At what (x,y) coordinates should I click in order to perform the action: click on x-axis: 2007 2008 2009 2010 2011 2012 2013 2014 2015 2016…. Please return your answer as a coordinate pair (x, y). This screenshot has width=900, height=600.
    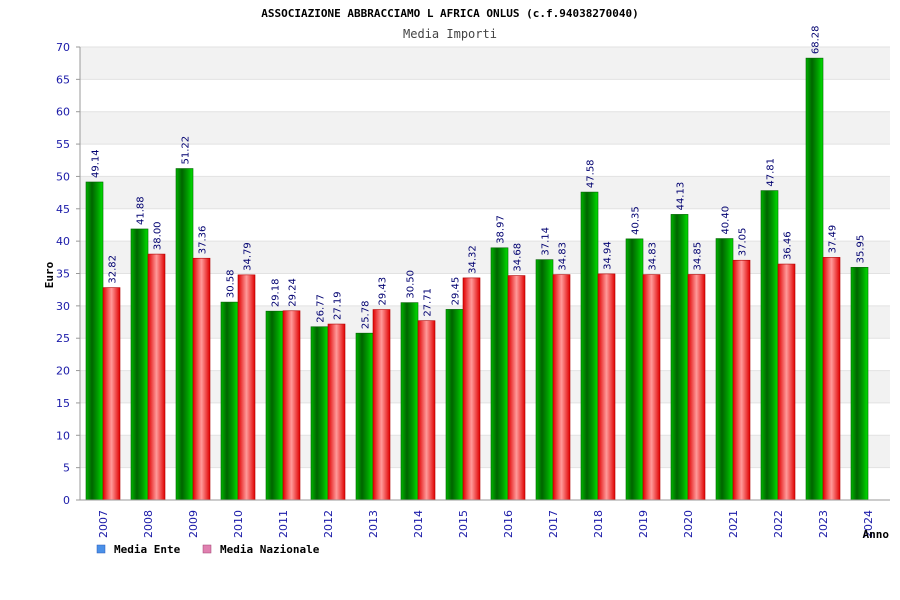
    Looking at the image, I should click on (485, 518).